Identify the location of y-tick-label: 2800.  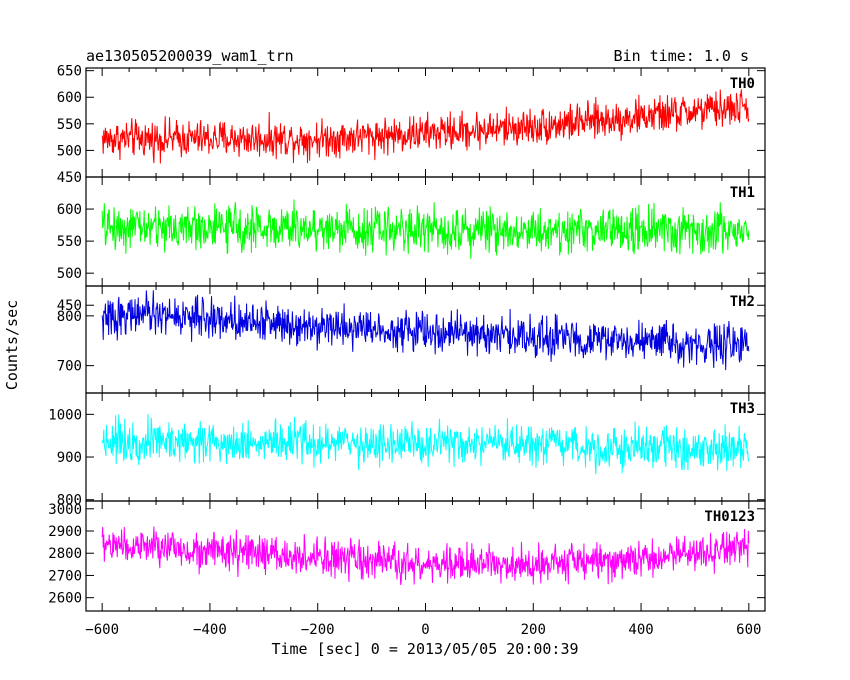
(65, 554).